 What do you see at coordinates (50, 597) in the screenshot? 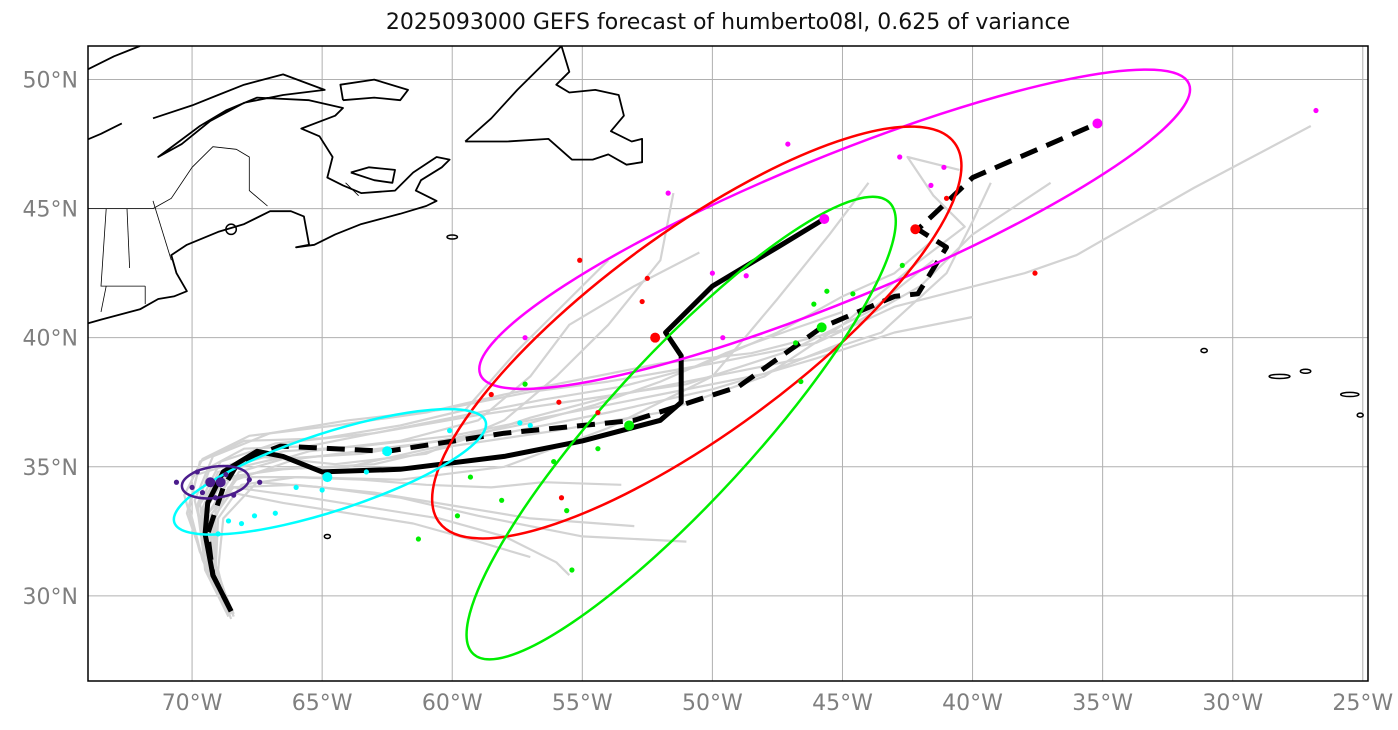
I see `y-tick-label: 30°N` at bounding box center [50, 597].